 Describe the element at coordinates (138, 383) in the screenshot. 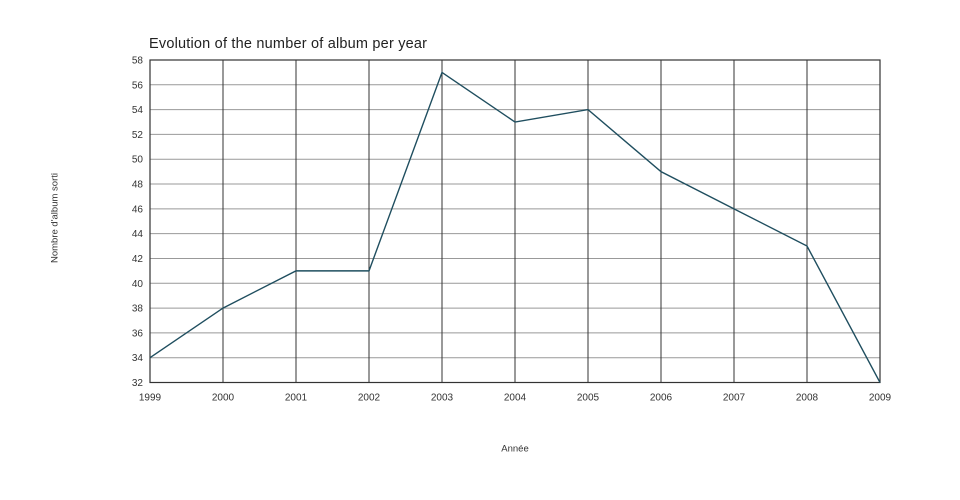

I see `y-tick-label: 32` at that location.